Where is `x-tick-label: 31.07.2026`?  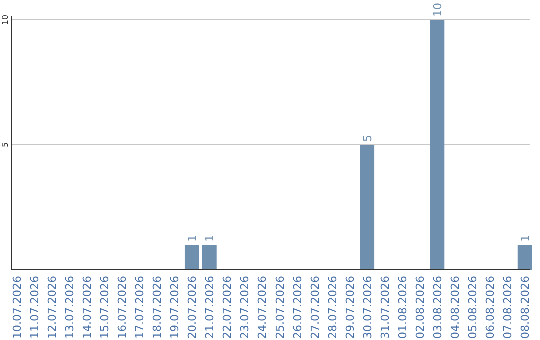
x-tick-label: 31.07.2026 is located at coordinates (385, 307).